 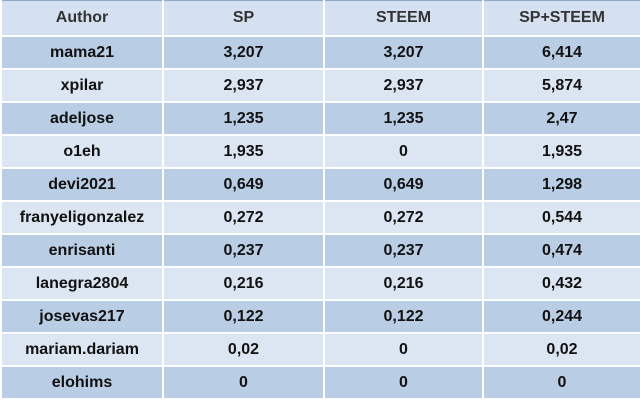 I want to click on value-cell: 1,298, so click(x=561, y=184).